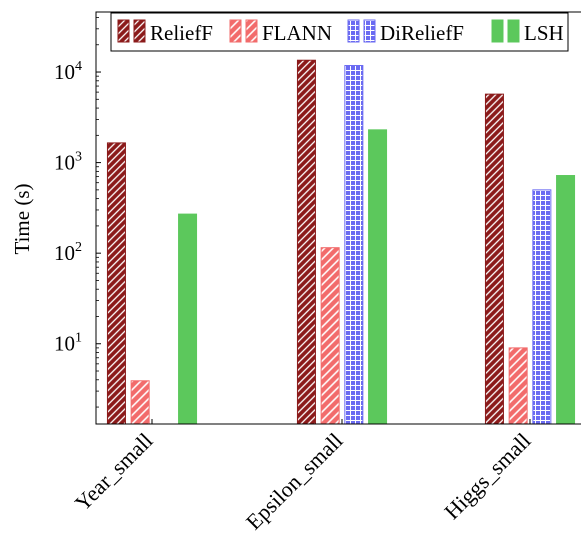 The width and height of the screenshot is (581, 546). I want to click on x-tick-label: Higgs_small, so click(487, 476).